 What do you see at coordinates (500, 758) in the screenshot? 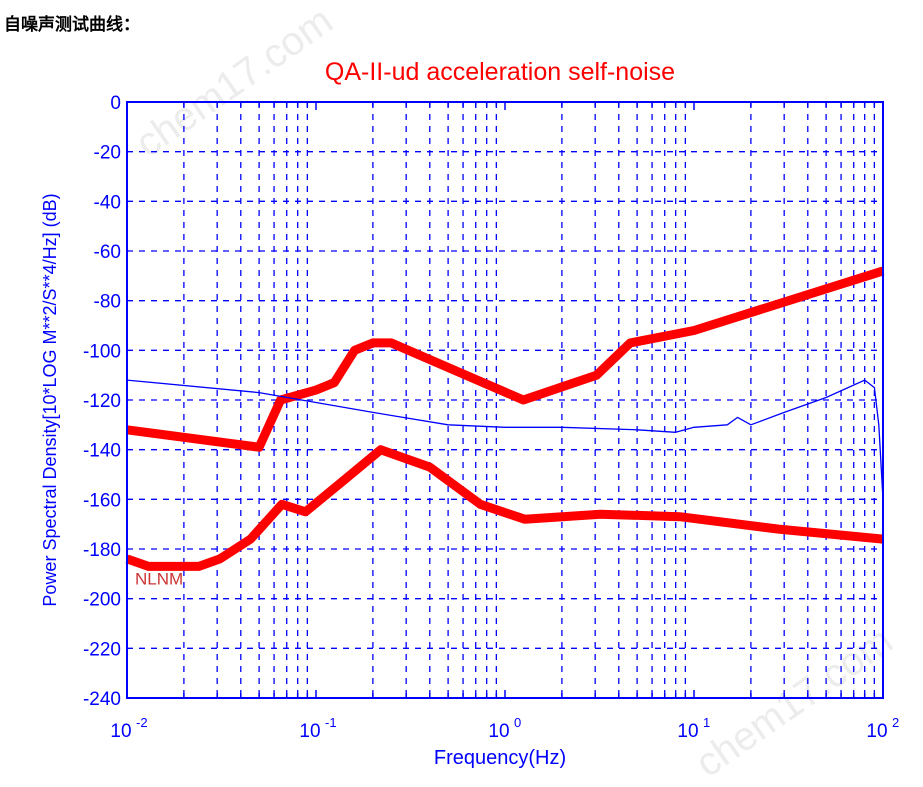
I see `x-axis-label: Frequency(Hz)` at bounding box center [500, 758].